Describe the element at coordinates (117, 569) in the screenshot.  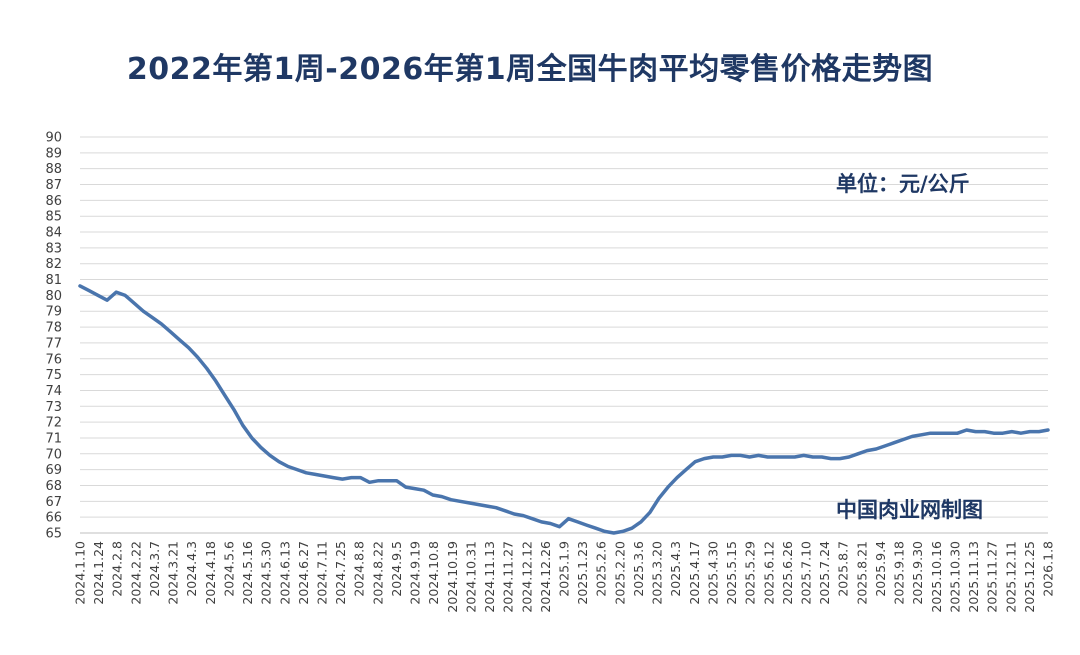
I see `x-tick-label: 2024.2.8` at that location.